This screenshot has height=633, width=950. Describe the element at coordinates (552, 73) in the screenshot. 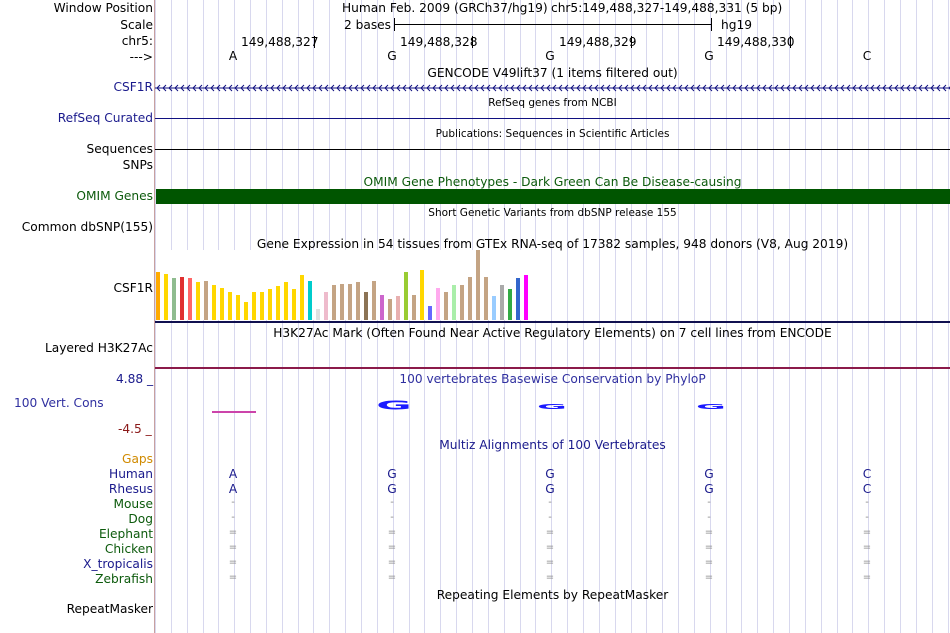

I see `gencode-track-title: GENCODE V49lift37 (1 items filtered out)` at that location.